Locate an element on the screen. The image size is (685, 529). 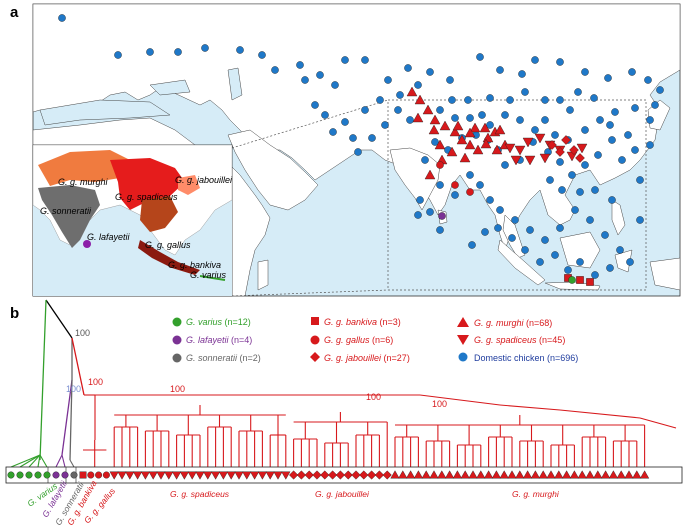
wild-points is located at coordinates (500, 186).